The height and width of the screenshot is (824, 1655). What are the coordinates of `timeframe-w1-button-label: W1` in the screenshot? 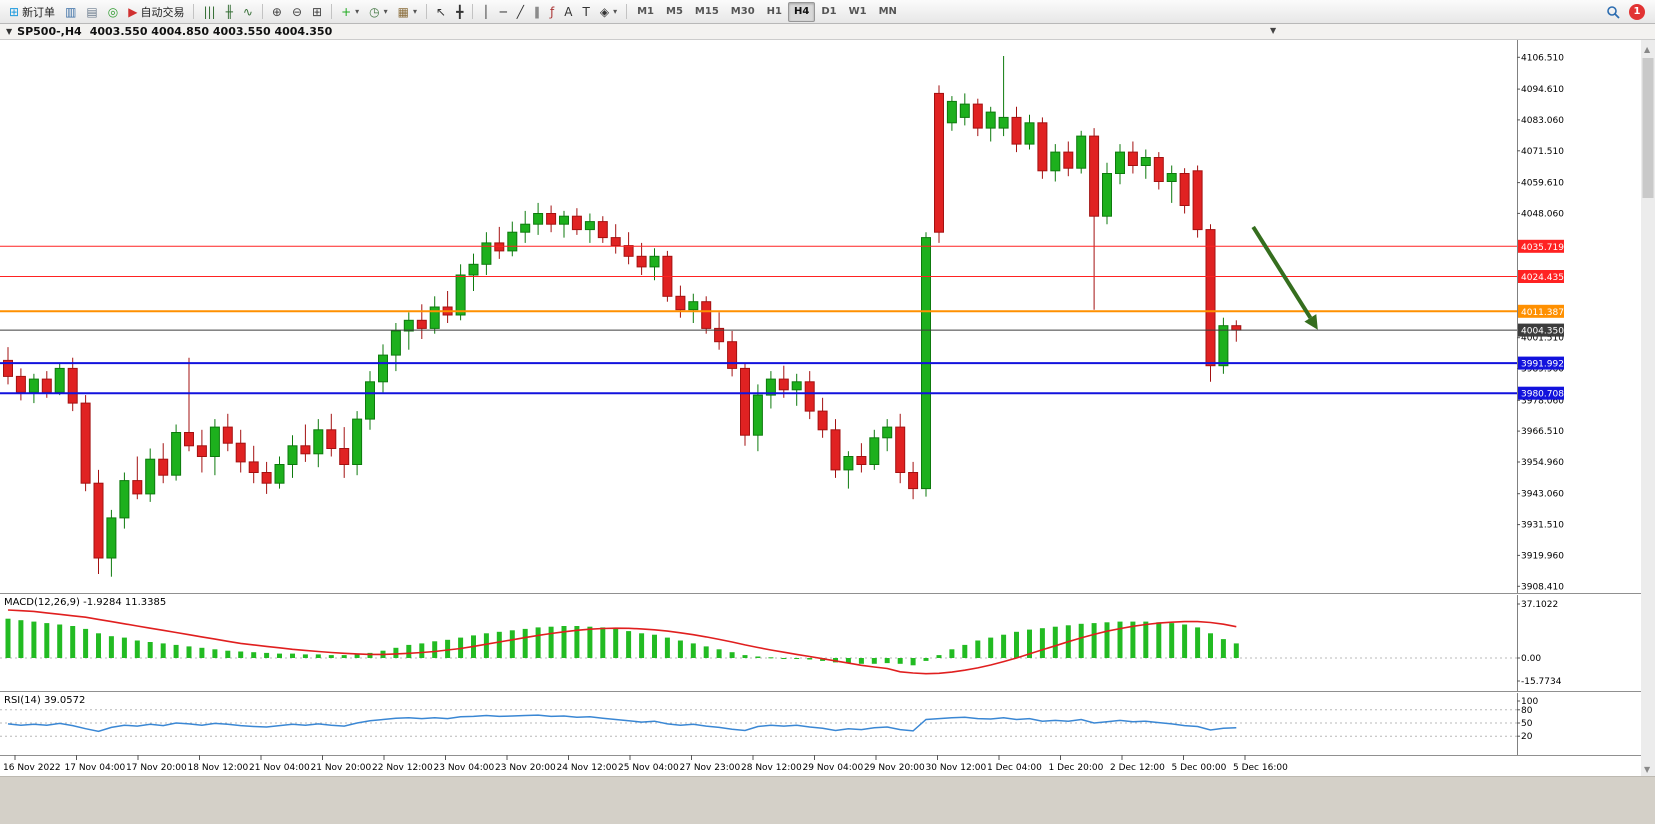 It's located at (857, 11).